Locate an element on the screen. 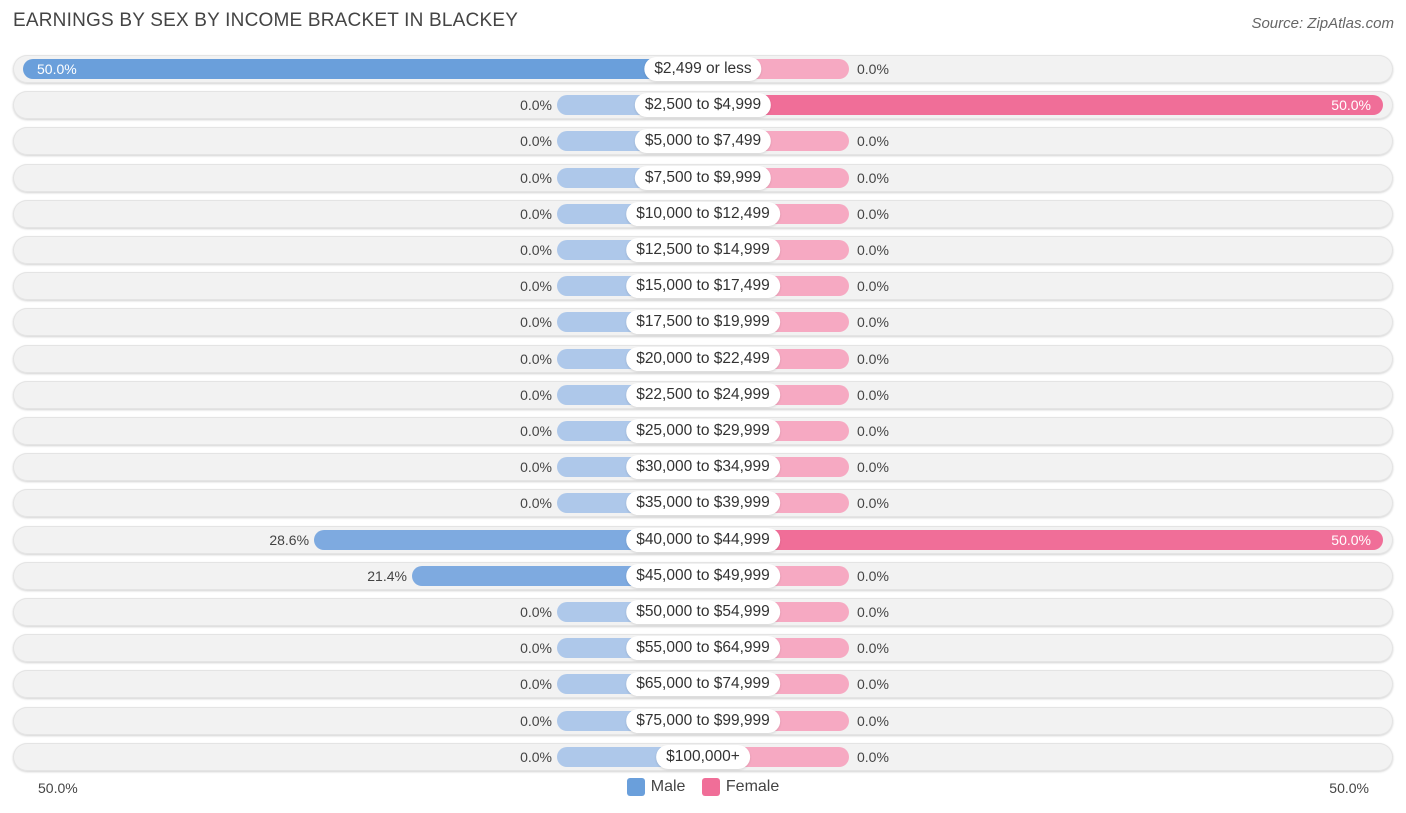  axis-left-label: 50.0% is located at coordinates (58, 788).